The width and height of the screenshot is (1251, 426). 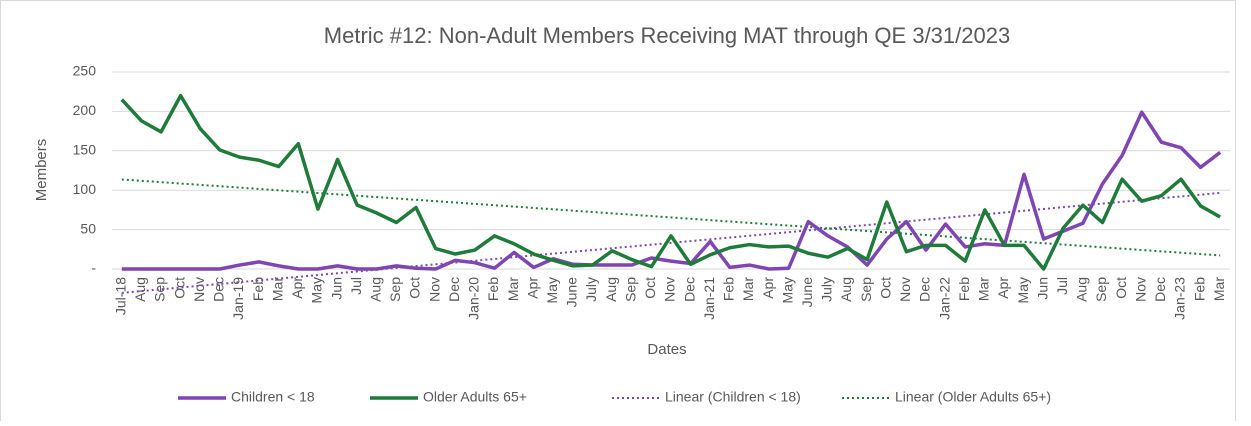 I want to click on y-tick-label: 150, so click(x=85, y=150).